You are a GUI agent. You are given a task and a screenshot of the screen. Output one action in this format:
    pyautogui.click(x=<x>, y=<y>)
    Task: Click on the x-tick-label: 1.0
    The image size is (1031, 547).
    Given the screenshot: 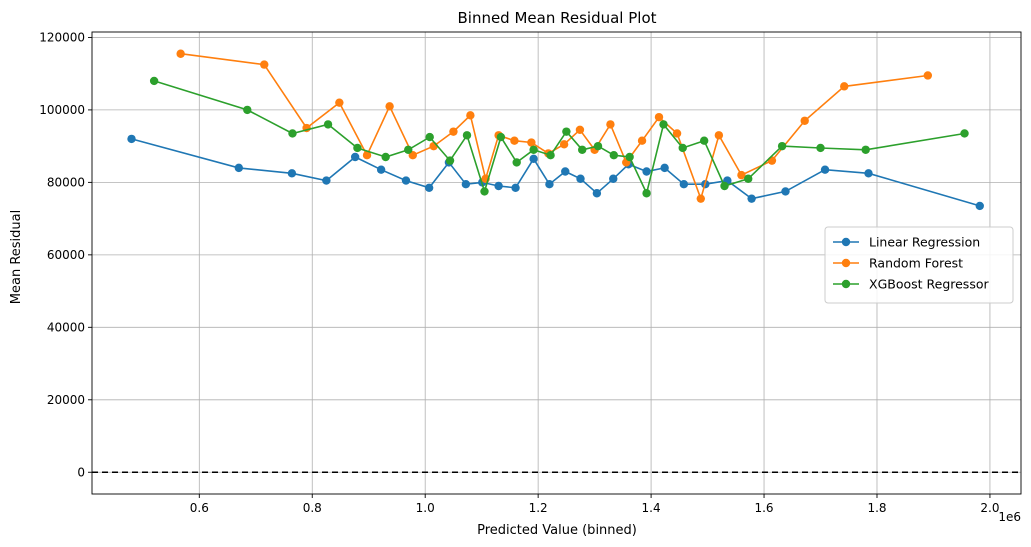 What is the action you would take?
    pyautogui.click(x=425, y=508)
    